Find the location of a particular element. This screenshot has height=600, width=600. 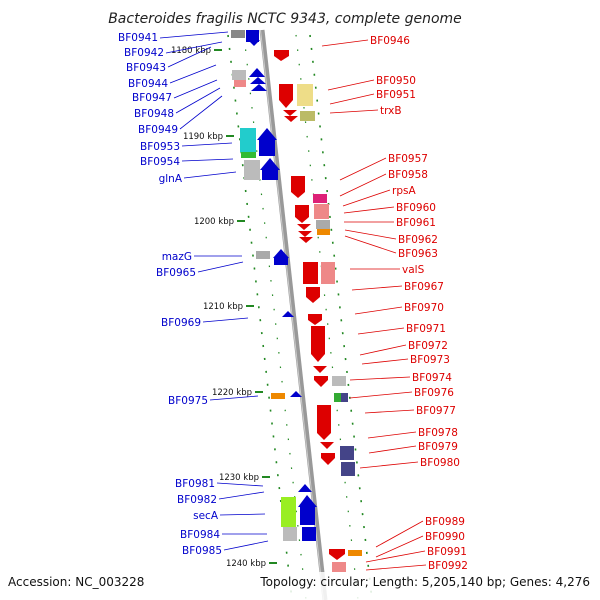

gene-label: BF0954 is located at coordinates (160, 162).